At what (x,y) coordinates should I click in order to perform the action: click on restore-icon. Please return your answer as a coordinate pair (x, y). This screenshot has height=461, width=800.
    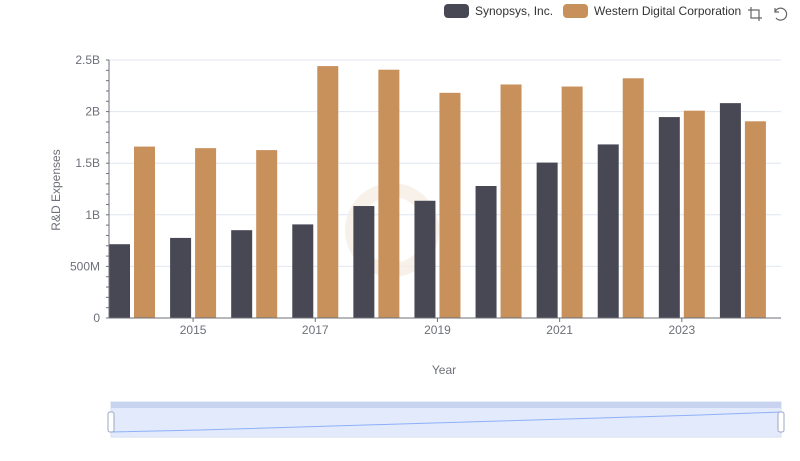
    Looking at the image, I should click on (780, 14).